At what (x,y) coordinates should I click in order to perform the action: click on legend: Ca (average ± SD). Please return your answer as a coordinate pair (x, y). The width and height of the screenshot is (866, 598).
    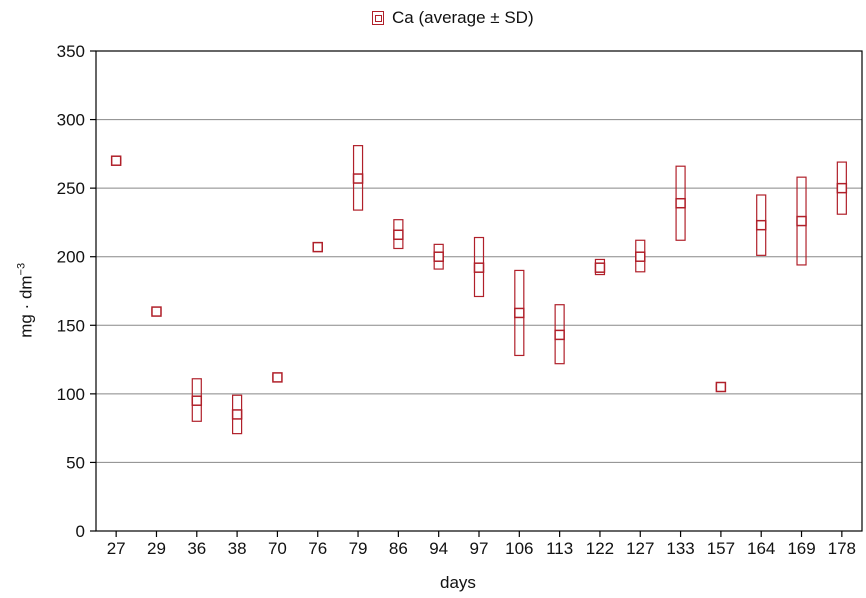
    Looking at the image, I should click on (453, 18).